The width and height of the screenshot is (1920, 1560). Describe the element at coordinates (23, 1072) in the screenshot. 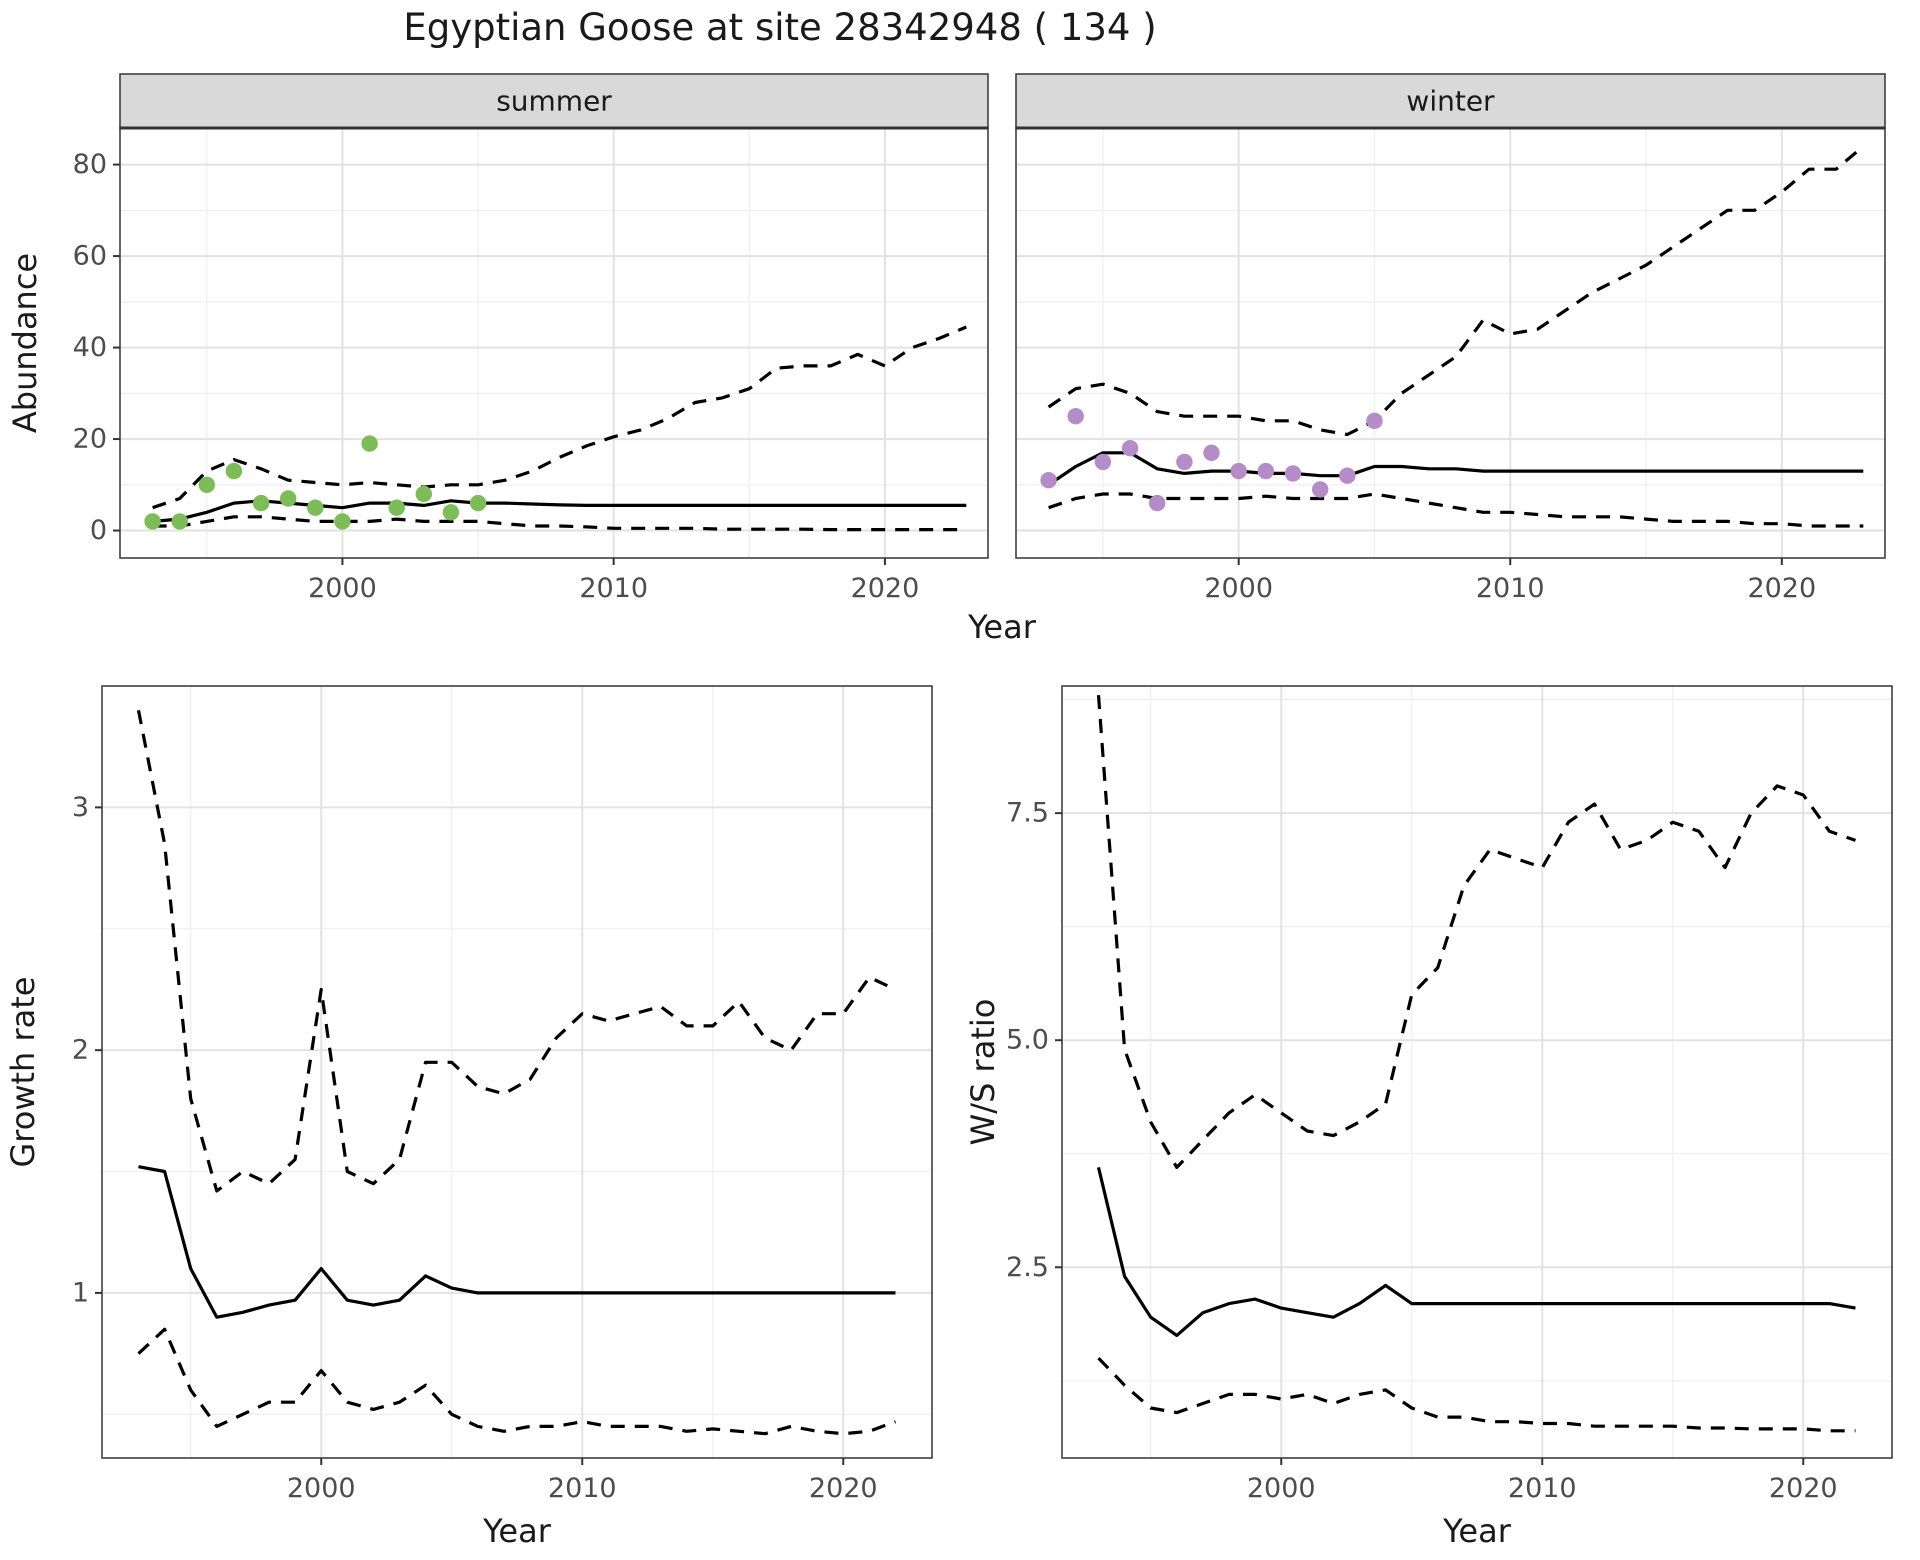

I see `svg-text: Growth rate` at that location.